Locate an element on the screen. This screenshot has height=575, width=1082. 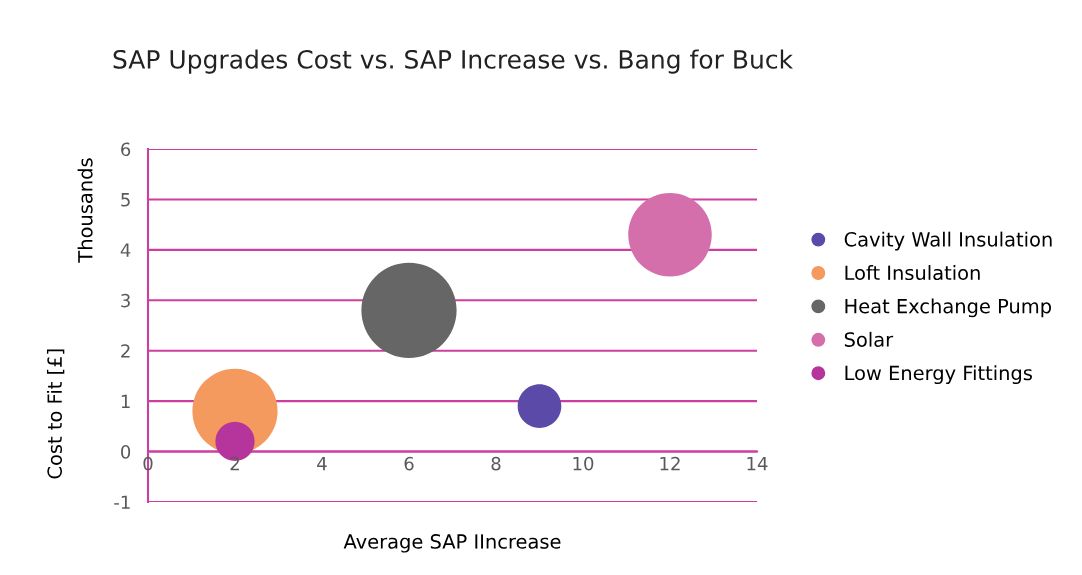
text: Thousands is located at coordinates (85, 210).